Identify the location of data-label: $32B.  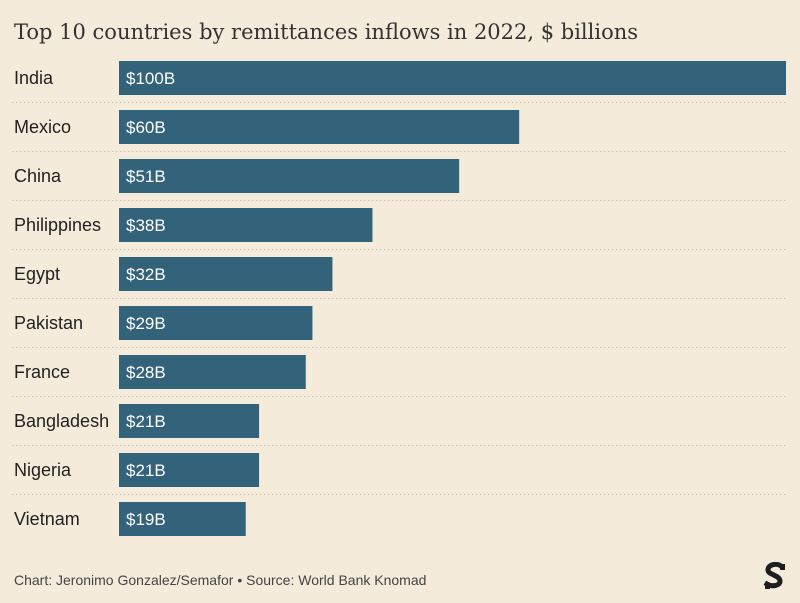
(146, 274).